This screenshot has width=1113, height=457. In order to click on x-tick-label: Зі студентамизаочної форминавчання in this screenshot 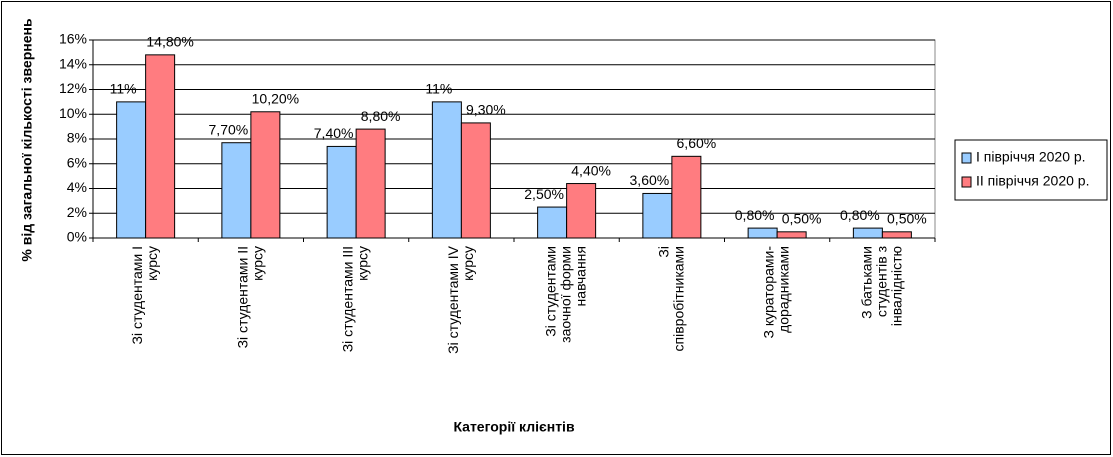, I will do `click(565, 294)`.